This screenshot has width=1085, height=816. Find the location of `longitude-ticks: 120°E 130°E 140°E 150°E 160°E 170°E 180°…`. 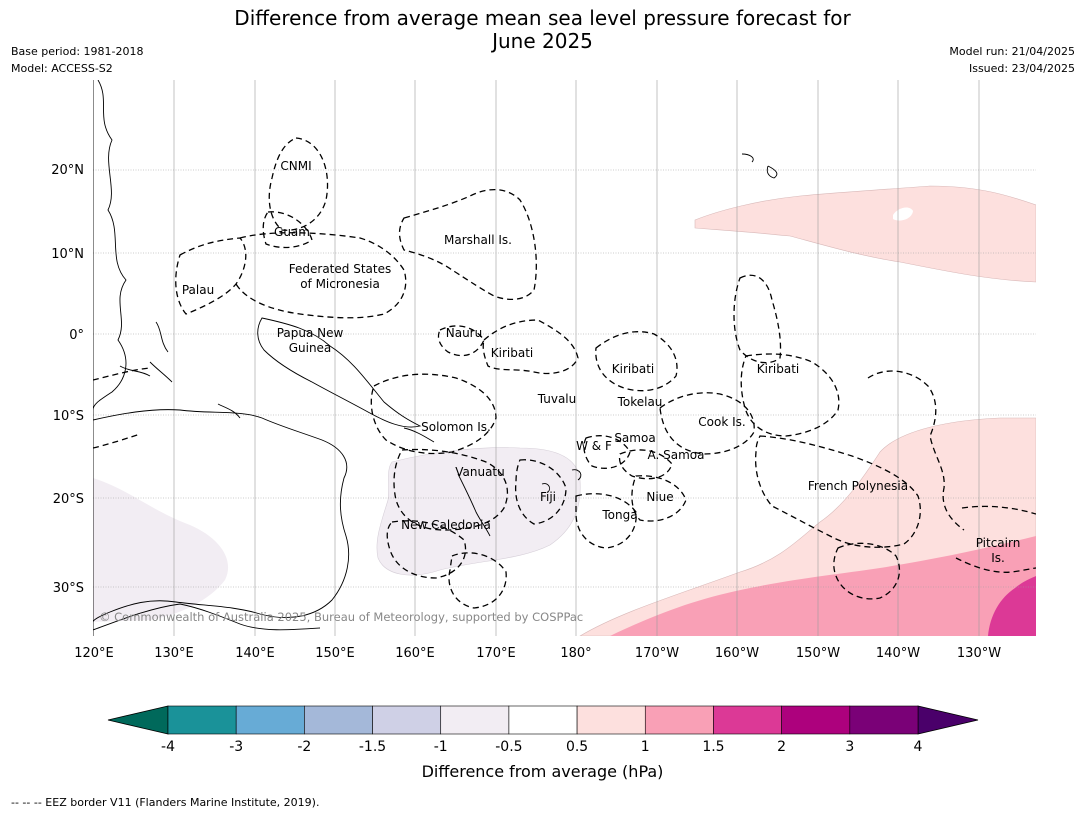

longitude-ticks: 120°E 130°E 140°E 150°E 160°E 170°E 180°… is located at coordinates (537, 653).